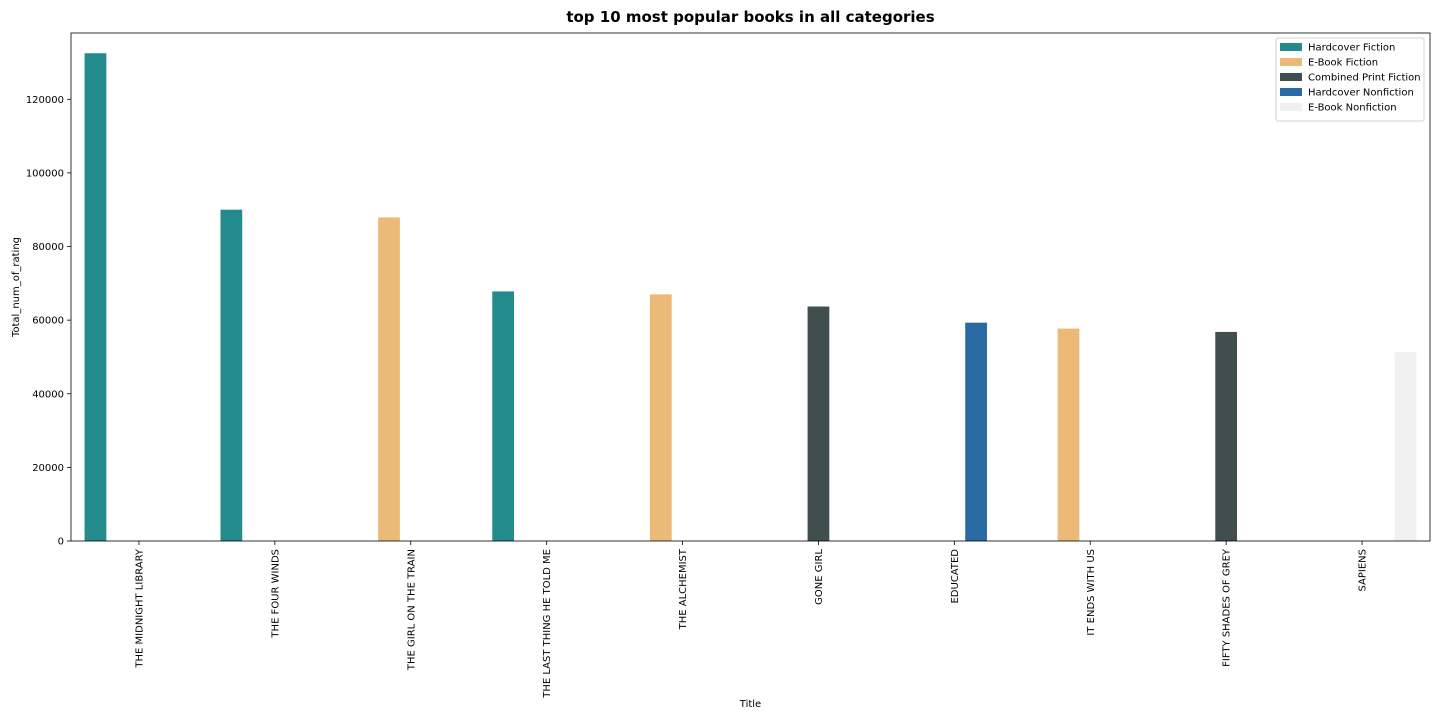 This screenshot has height=720, width=1440. Describe the element at coordinates (1227, 607) in the screenshot. I see `x-tick-label: FIFTY SHADES OF GREY` at that location.